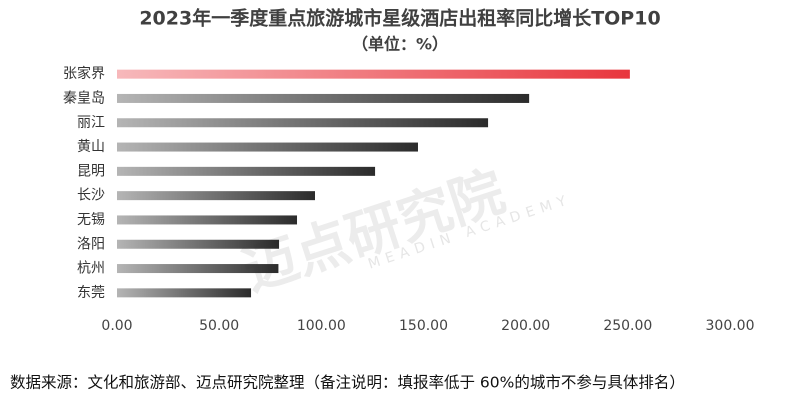 Image resolution: width=800 pixels, height=404 pixels. Describe the element at coordinates (84, 73) in the screenshot. I see `y-tick-label: 张家界` at that location.